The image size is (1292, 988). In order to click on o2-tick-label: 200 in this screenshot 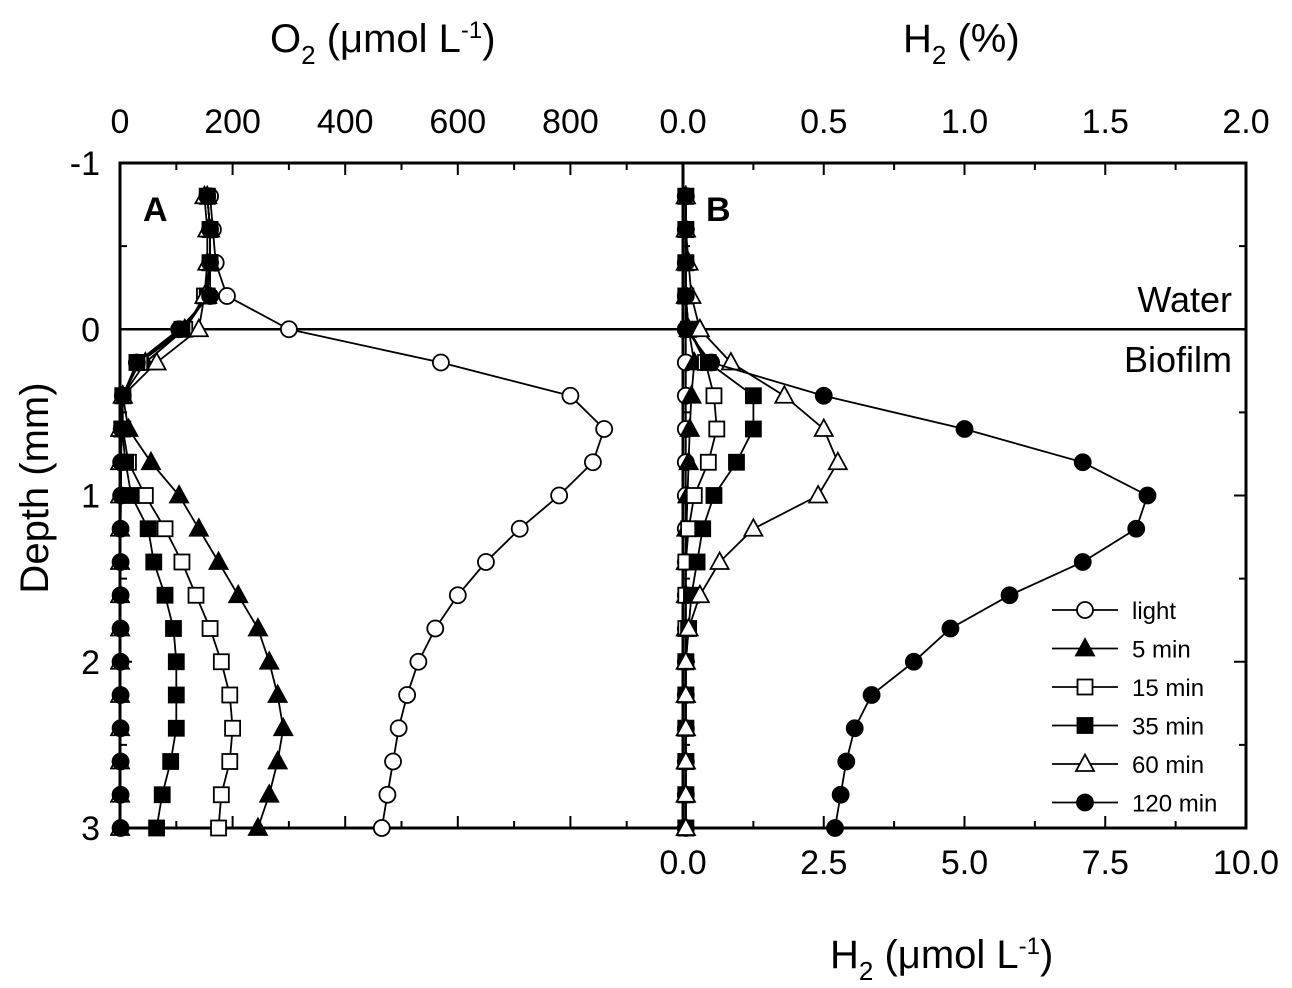, I will do `click(232, 122)`.